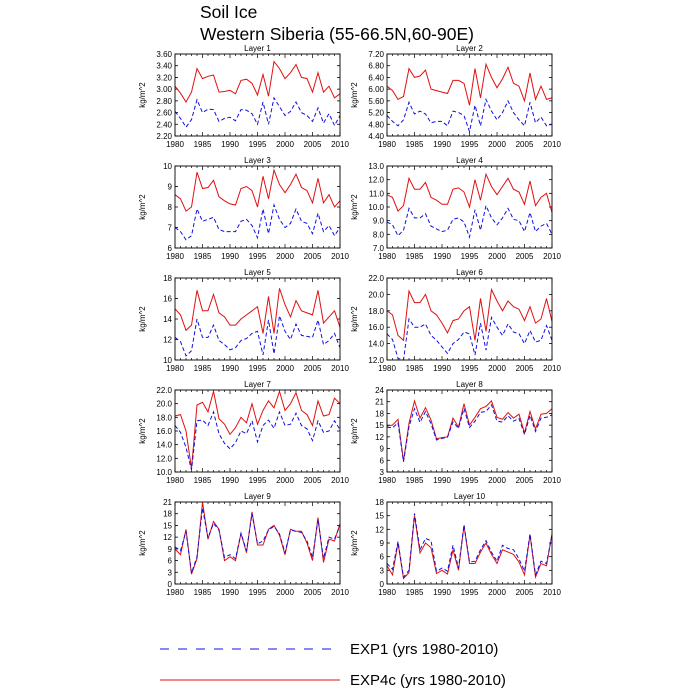 Image resolution: width=700 pixels, height=700 pixels. What do you see at coordinates (376, 89) in the screenshot?
I see `y-tick-label: 6.00` at bounding box center [376, 89].